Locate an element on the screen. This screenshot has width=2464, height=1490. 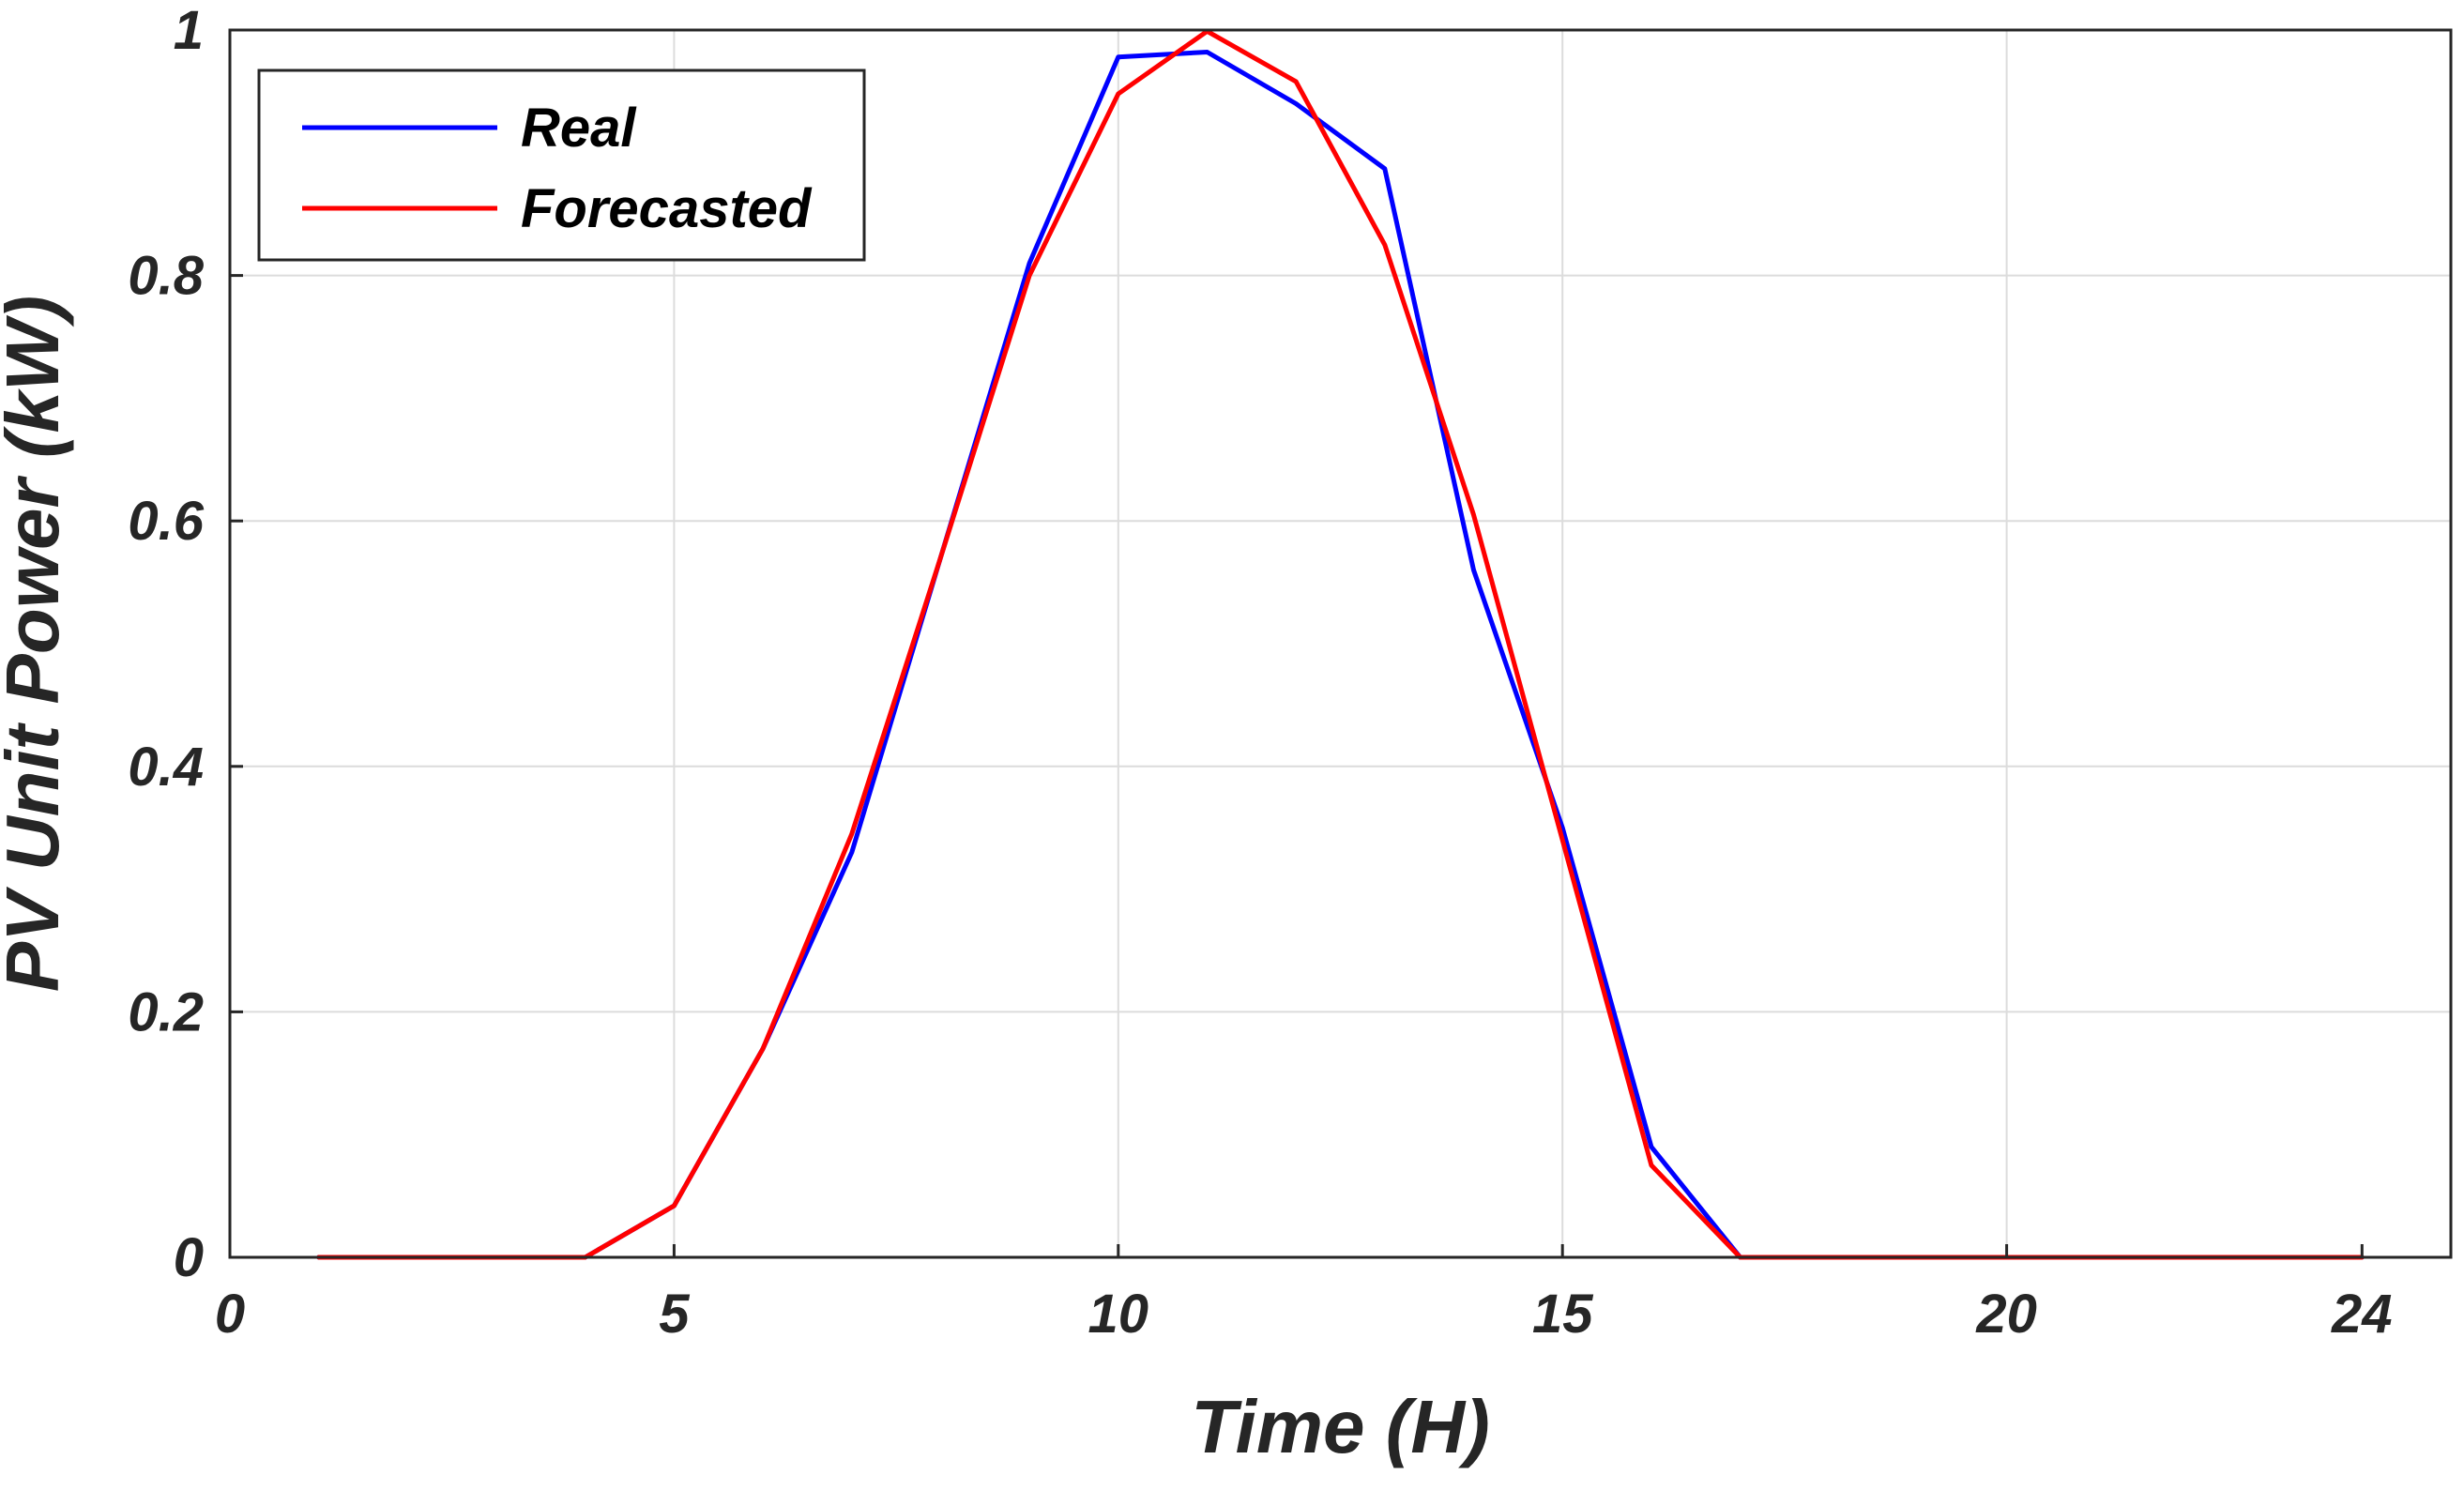
y-tick-label: 0 is located at coordinates (189, 1257).